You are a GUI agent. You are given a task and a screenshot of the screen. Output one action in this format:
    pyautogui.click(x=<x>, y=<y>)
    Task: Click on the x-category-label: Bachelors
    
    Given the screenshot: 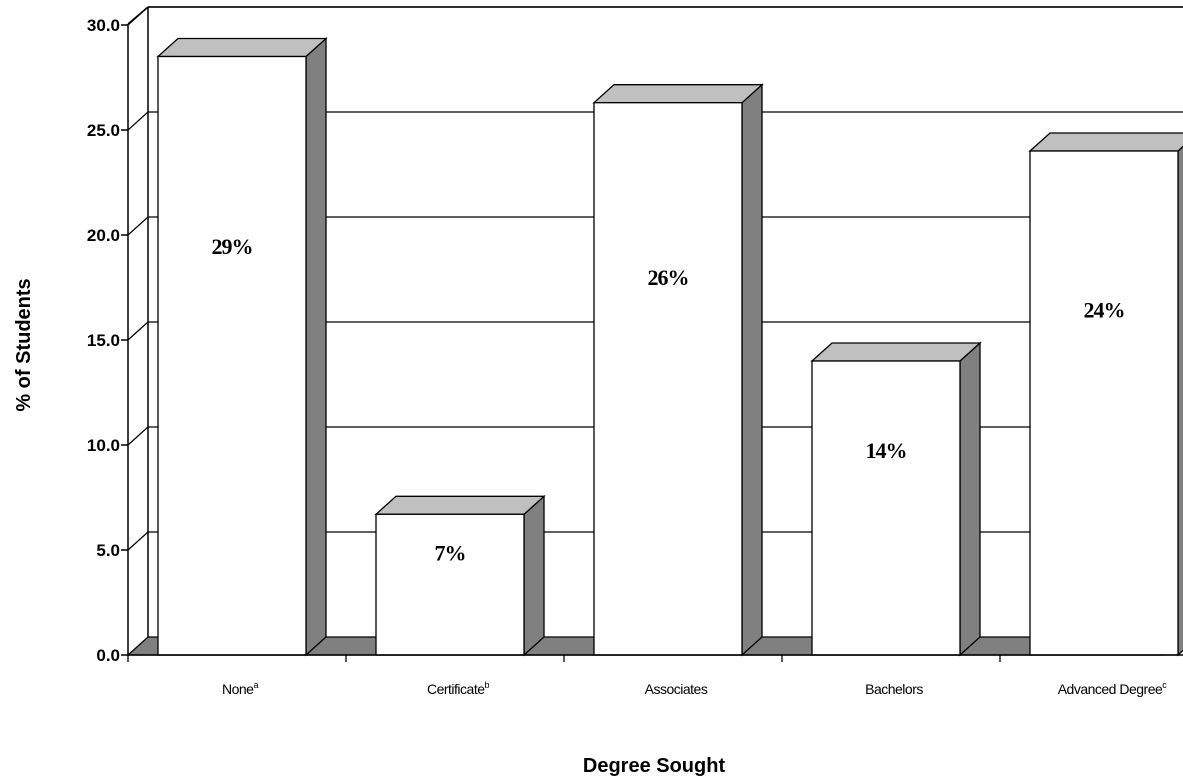 What is the action you would take?
    pyautogui.click(x=894, y=689)
    